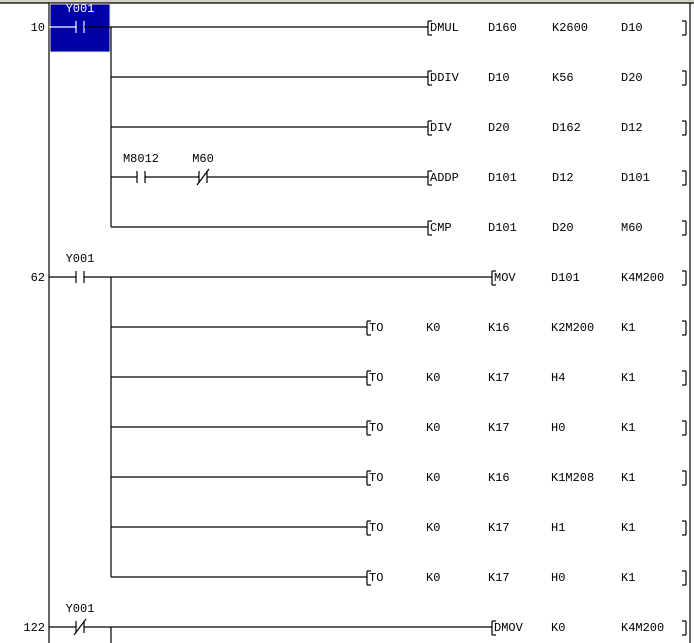 This screenshot has width=694, height=643. Describe the element at coordinates (399, 228) in the screenshot. I see `rung-row: CMP D101 D20 M60` at that location.